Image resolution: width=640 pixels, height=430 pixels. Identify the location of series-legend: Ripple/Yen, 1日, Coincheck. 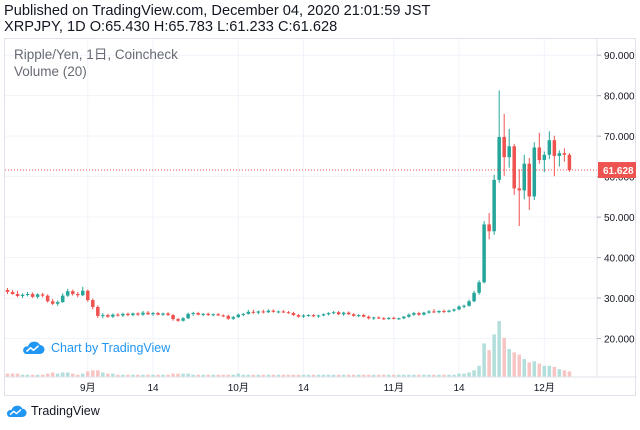
(96, 54).